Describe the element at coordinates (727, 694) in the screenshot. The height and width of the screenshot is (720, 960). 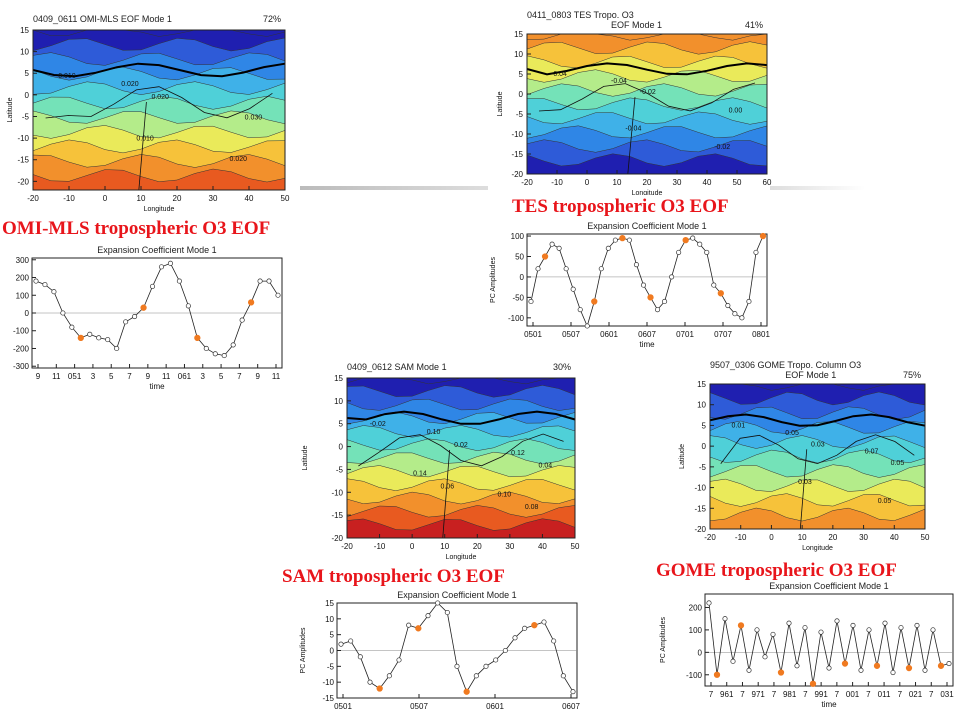
I see `pc-x-tick-label: 961` at that location.